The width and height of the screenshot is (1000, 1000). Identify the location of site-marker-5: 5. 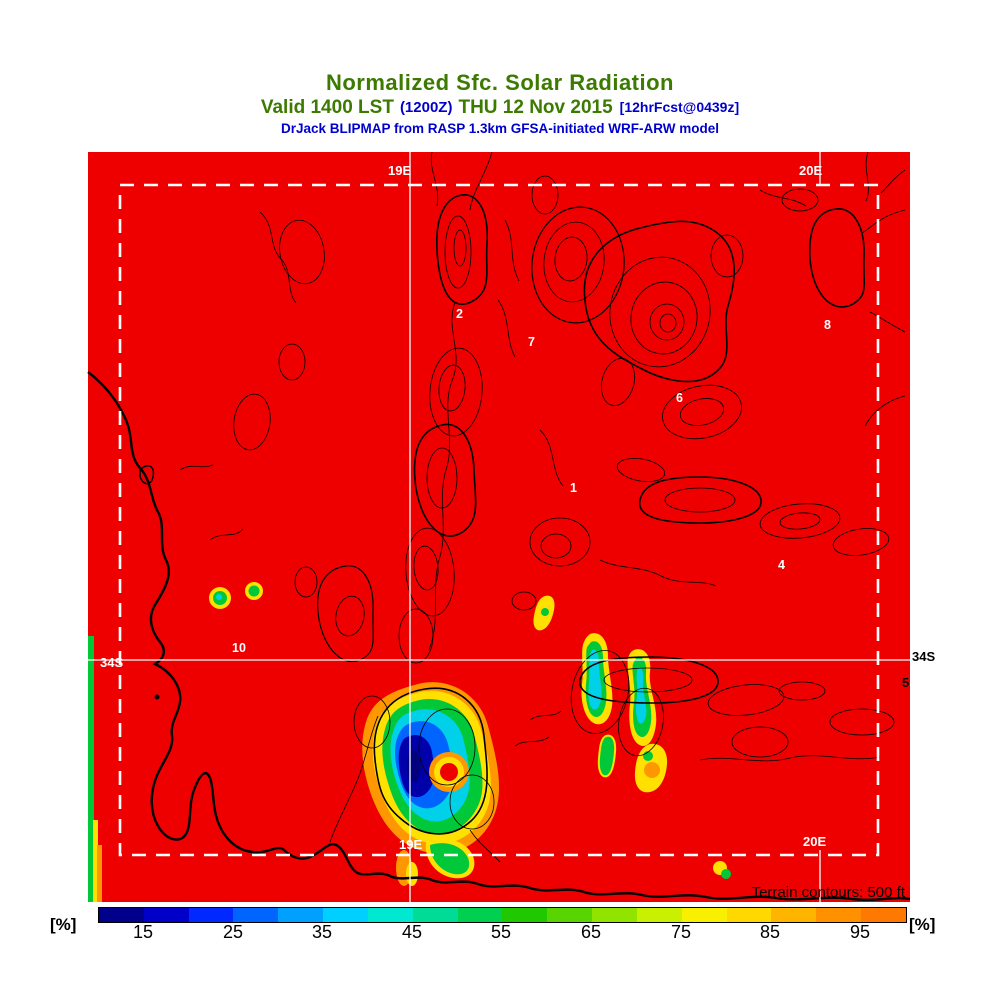
(906, 682).